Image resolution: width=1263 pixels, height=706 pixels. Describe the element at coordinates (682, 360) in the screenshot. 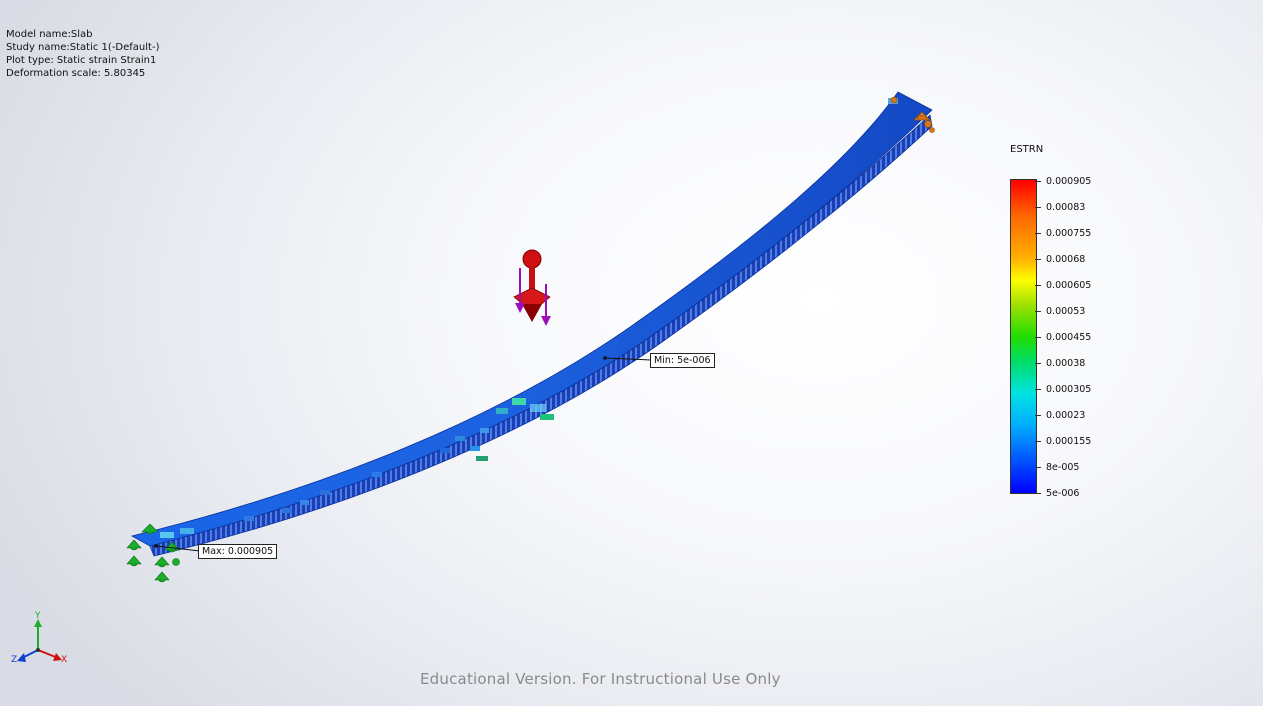

I see `min-value-callout: Min: 5e-006` at that location.